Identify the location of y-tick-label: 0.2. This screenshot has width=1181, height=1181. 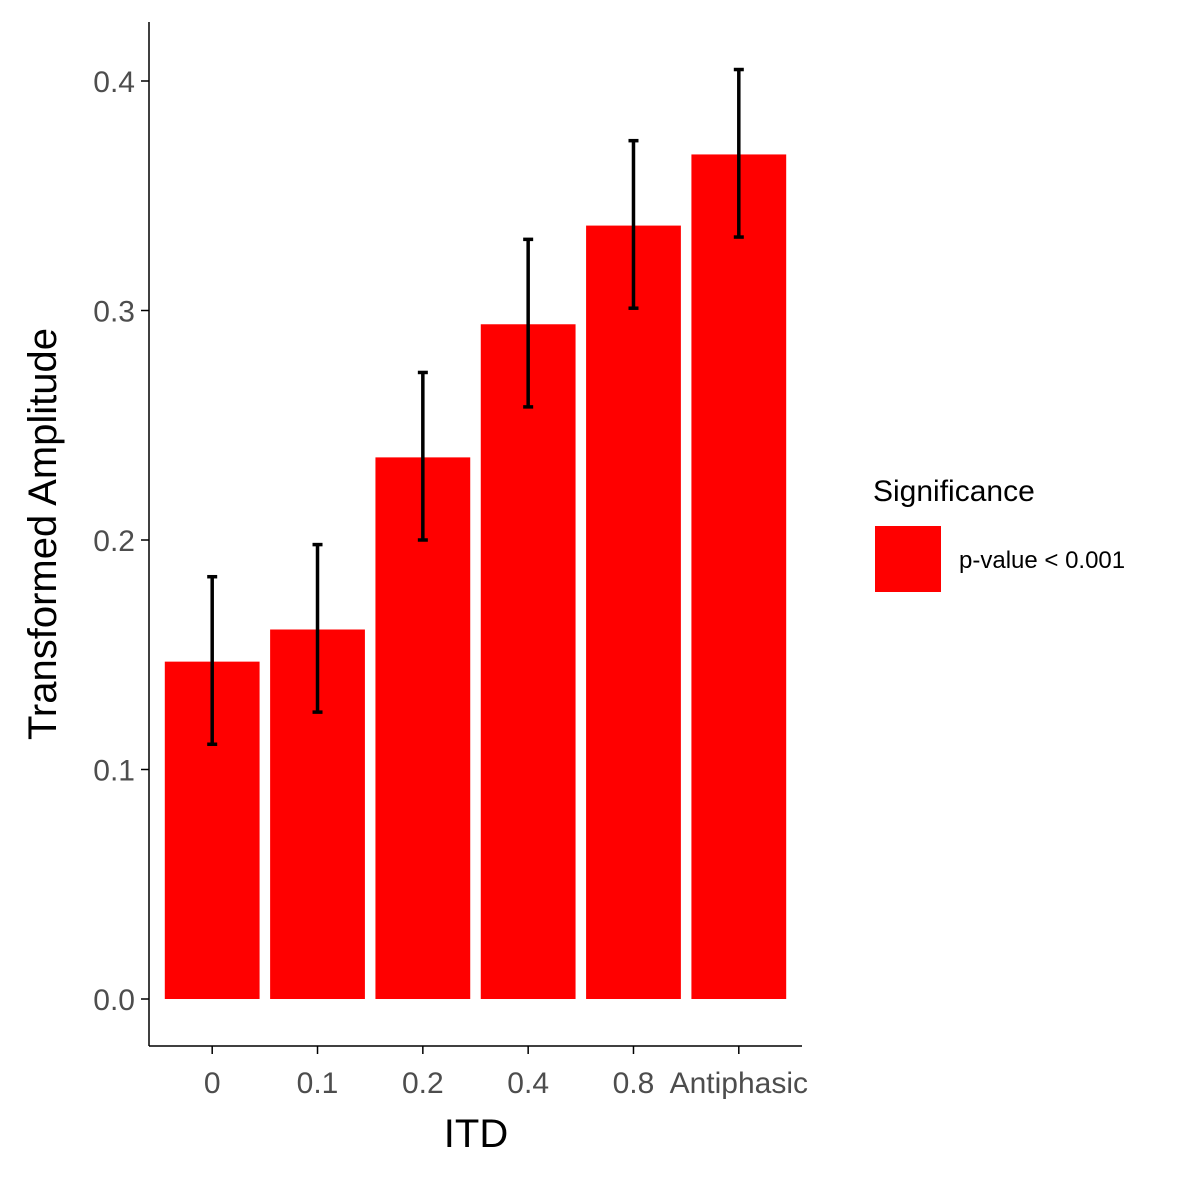
(114, 541).